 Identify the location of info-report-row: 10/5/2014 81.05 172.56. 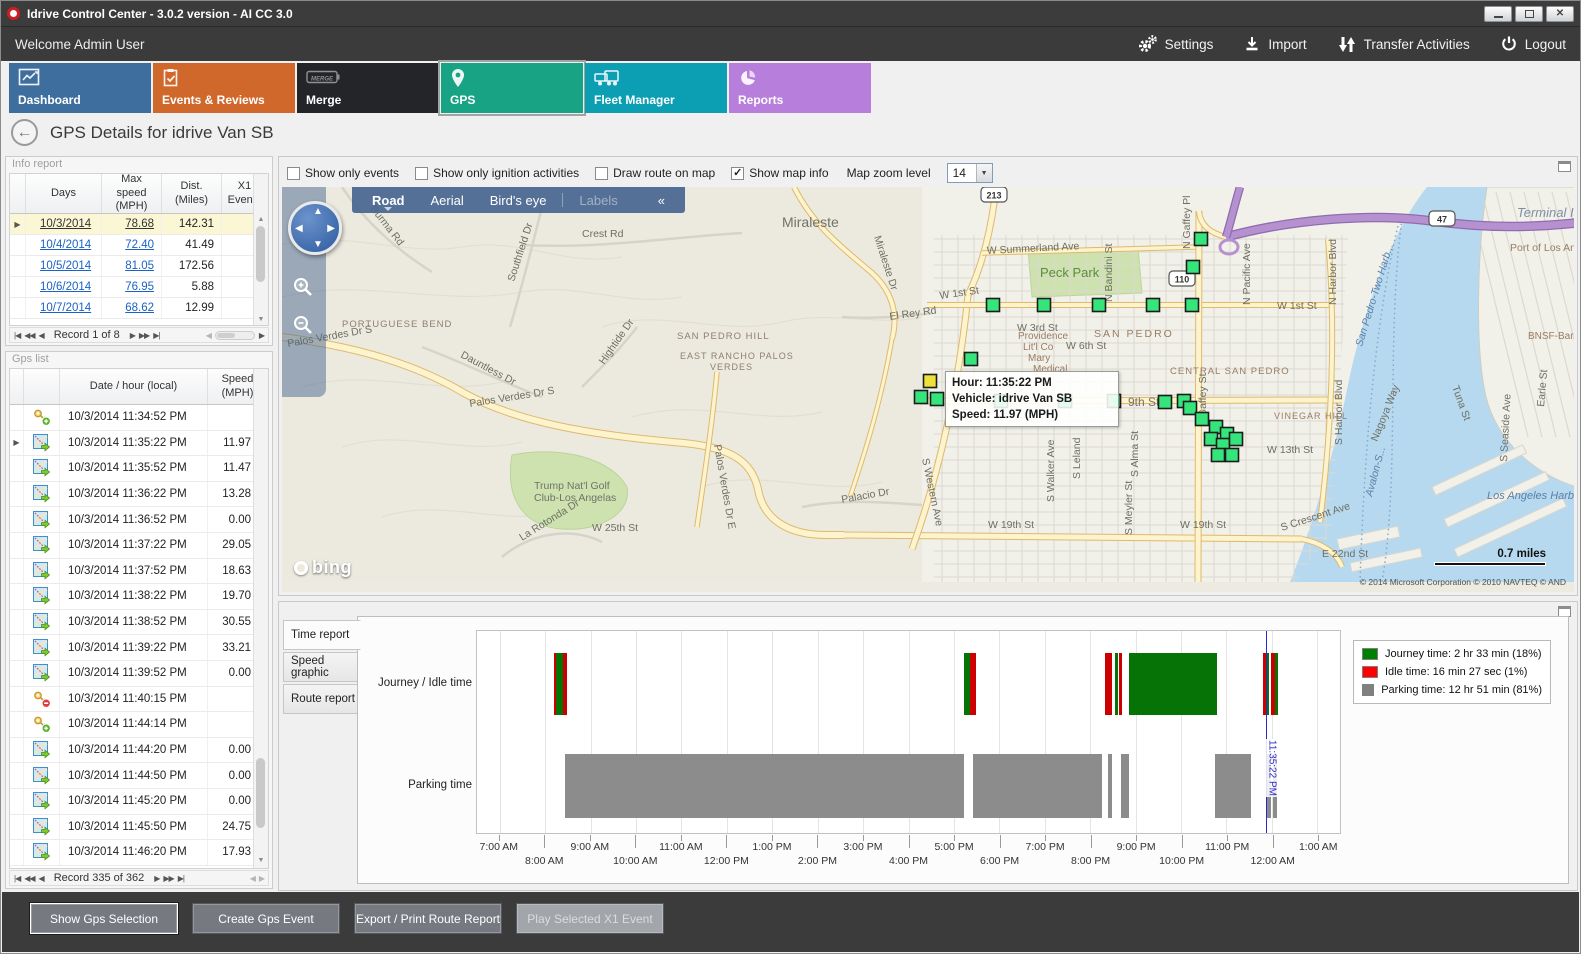
(139, 266).